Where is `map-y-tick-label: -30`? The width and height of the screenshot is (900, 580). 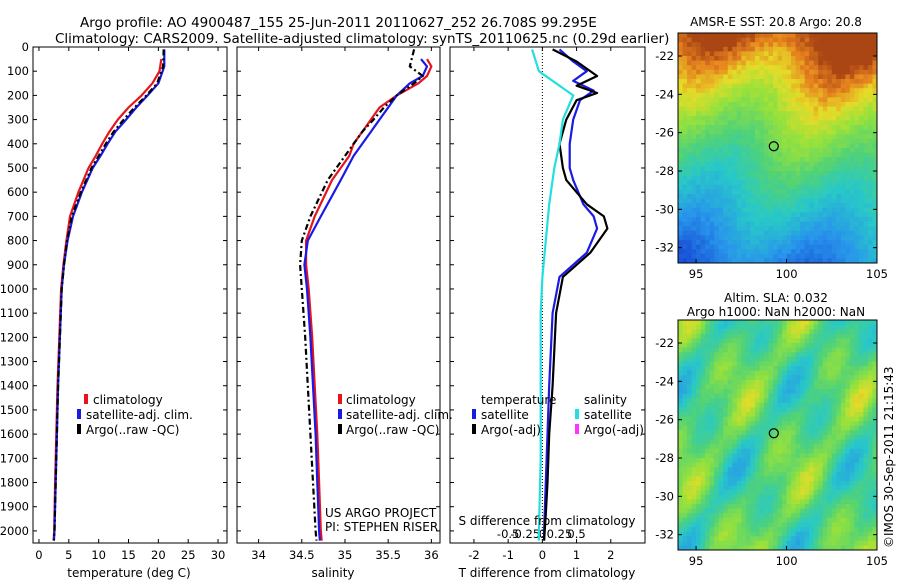 map-y-tick-label: -30 is located at coordinates (664, 496).